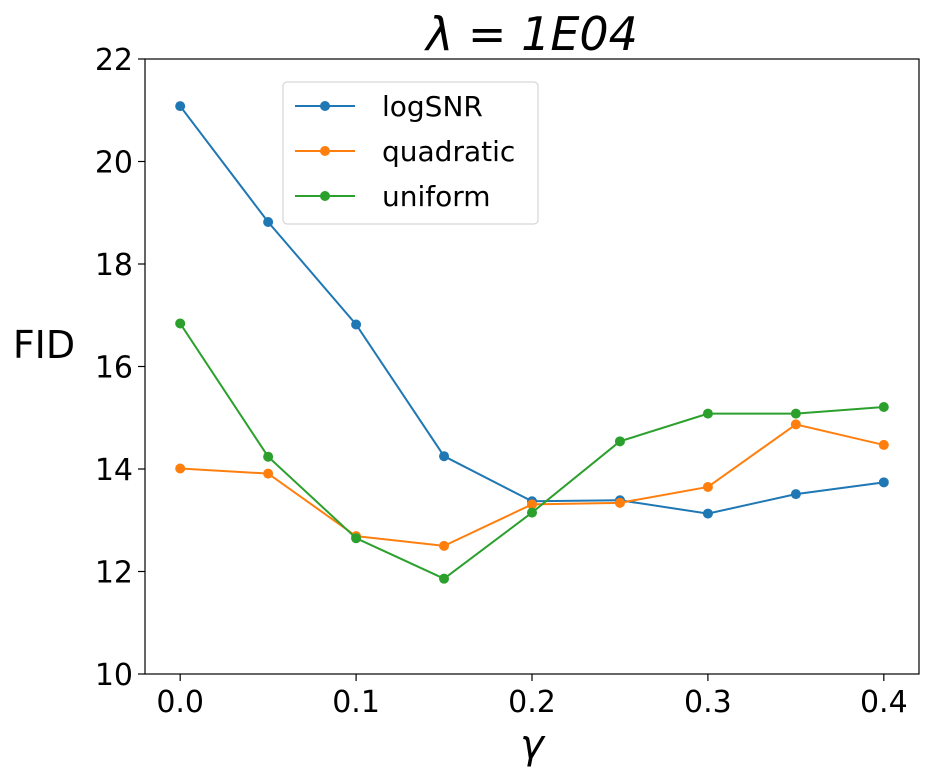  Describe the element at coordinates (530, 34) in the screenshot. I see `chart-title: λ = 1E04` at that location.